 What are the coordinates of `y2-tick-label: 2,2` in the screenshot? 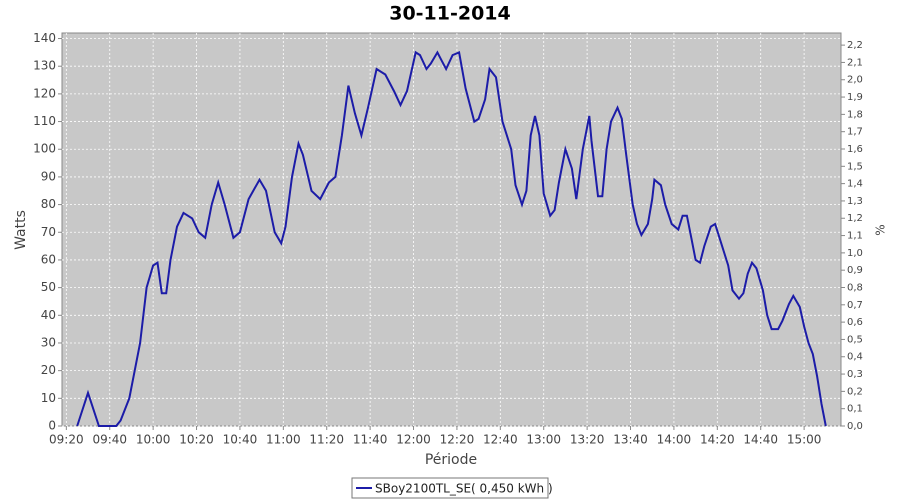 It's located at (855, 45).